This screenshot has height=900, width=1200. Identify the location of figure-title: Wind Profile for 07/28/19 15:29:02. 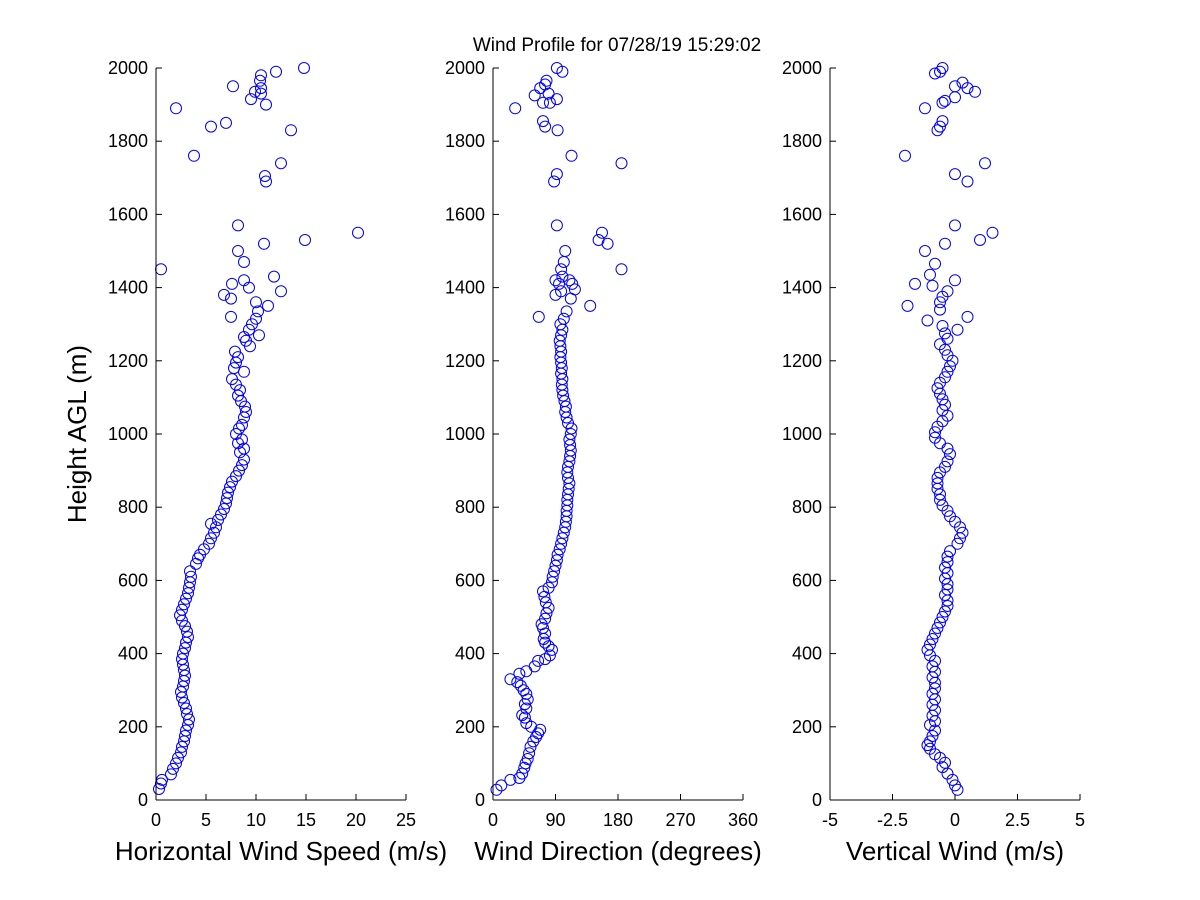
(617, 45).